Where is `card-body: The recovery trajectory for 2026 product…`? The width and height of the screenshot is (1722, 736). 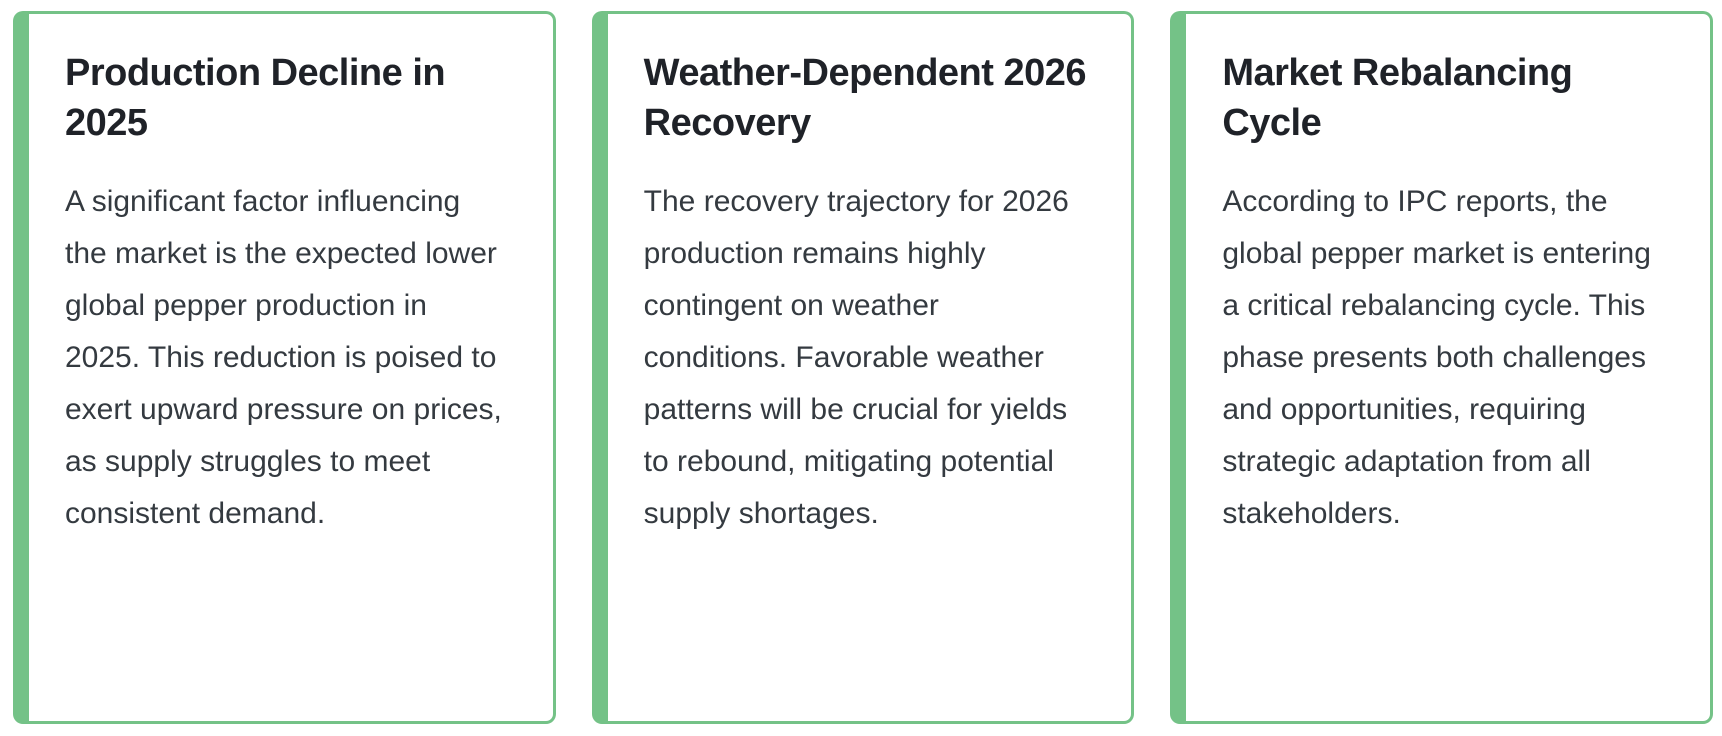
card-body: The recovery trajectory for 2026 product… is located at coordinates (856, 357).